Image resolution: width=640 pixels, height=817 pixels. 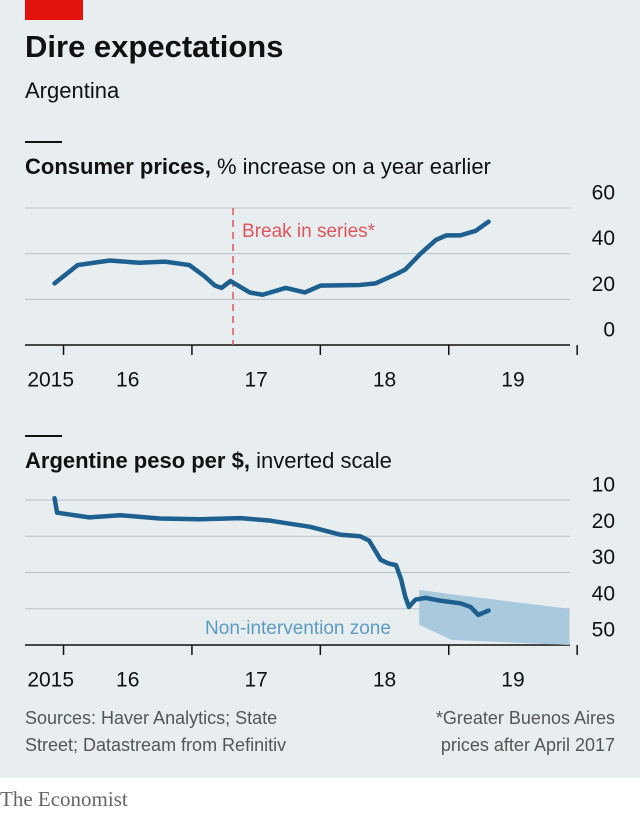 What do you see at coordinates (54, 10) in the screenshot?
I see `red-tag` at bounding box center [54, 10].